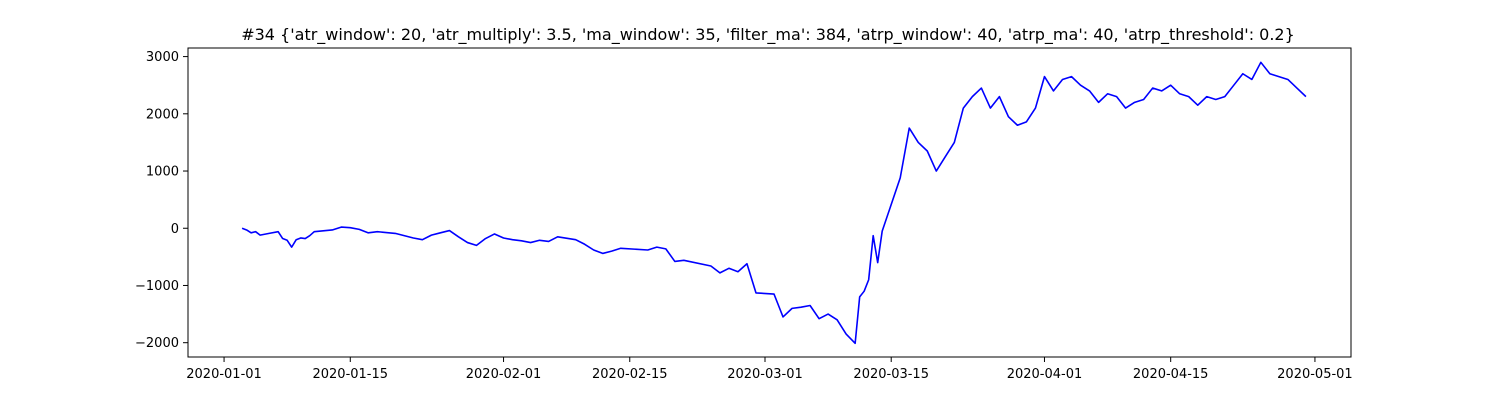  I want to click on x-tick-label: 2020-02-15, so click(630, 374).